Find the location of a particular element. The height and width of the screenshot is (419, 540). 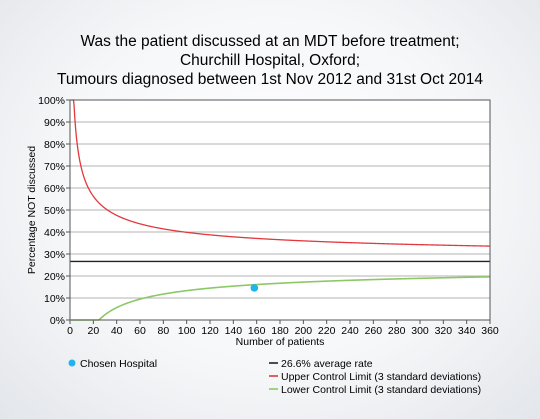

x-tick-label-20: 20 is located at coordinates (93, 331).